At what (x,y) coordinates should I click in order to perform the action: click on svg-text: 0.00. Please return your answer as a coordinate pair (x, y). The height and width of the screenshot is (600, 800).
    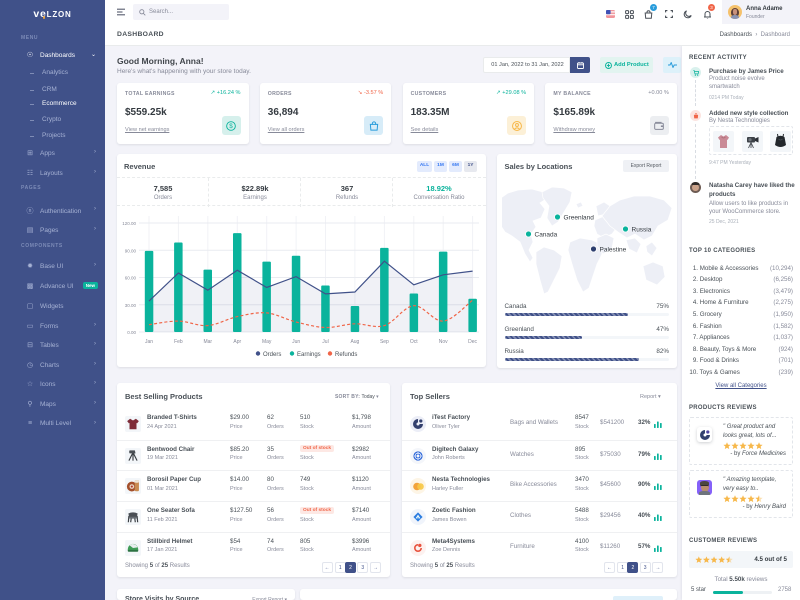
    Looking at the image, I should click on (131, 332).